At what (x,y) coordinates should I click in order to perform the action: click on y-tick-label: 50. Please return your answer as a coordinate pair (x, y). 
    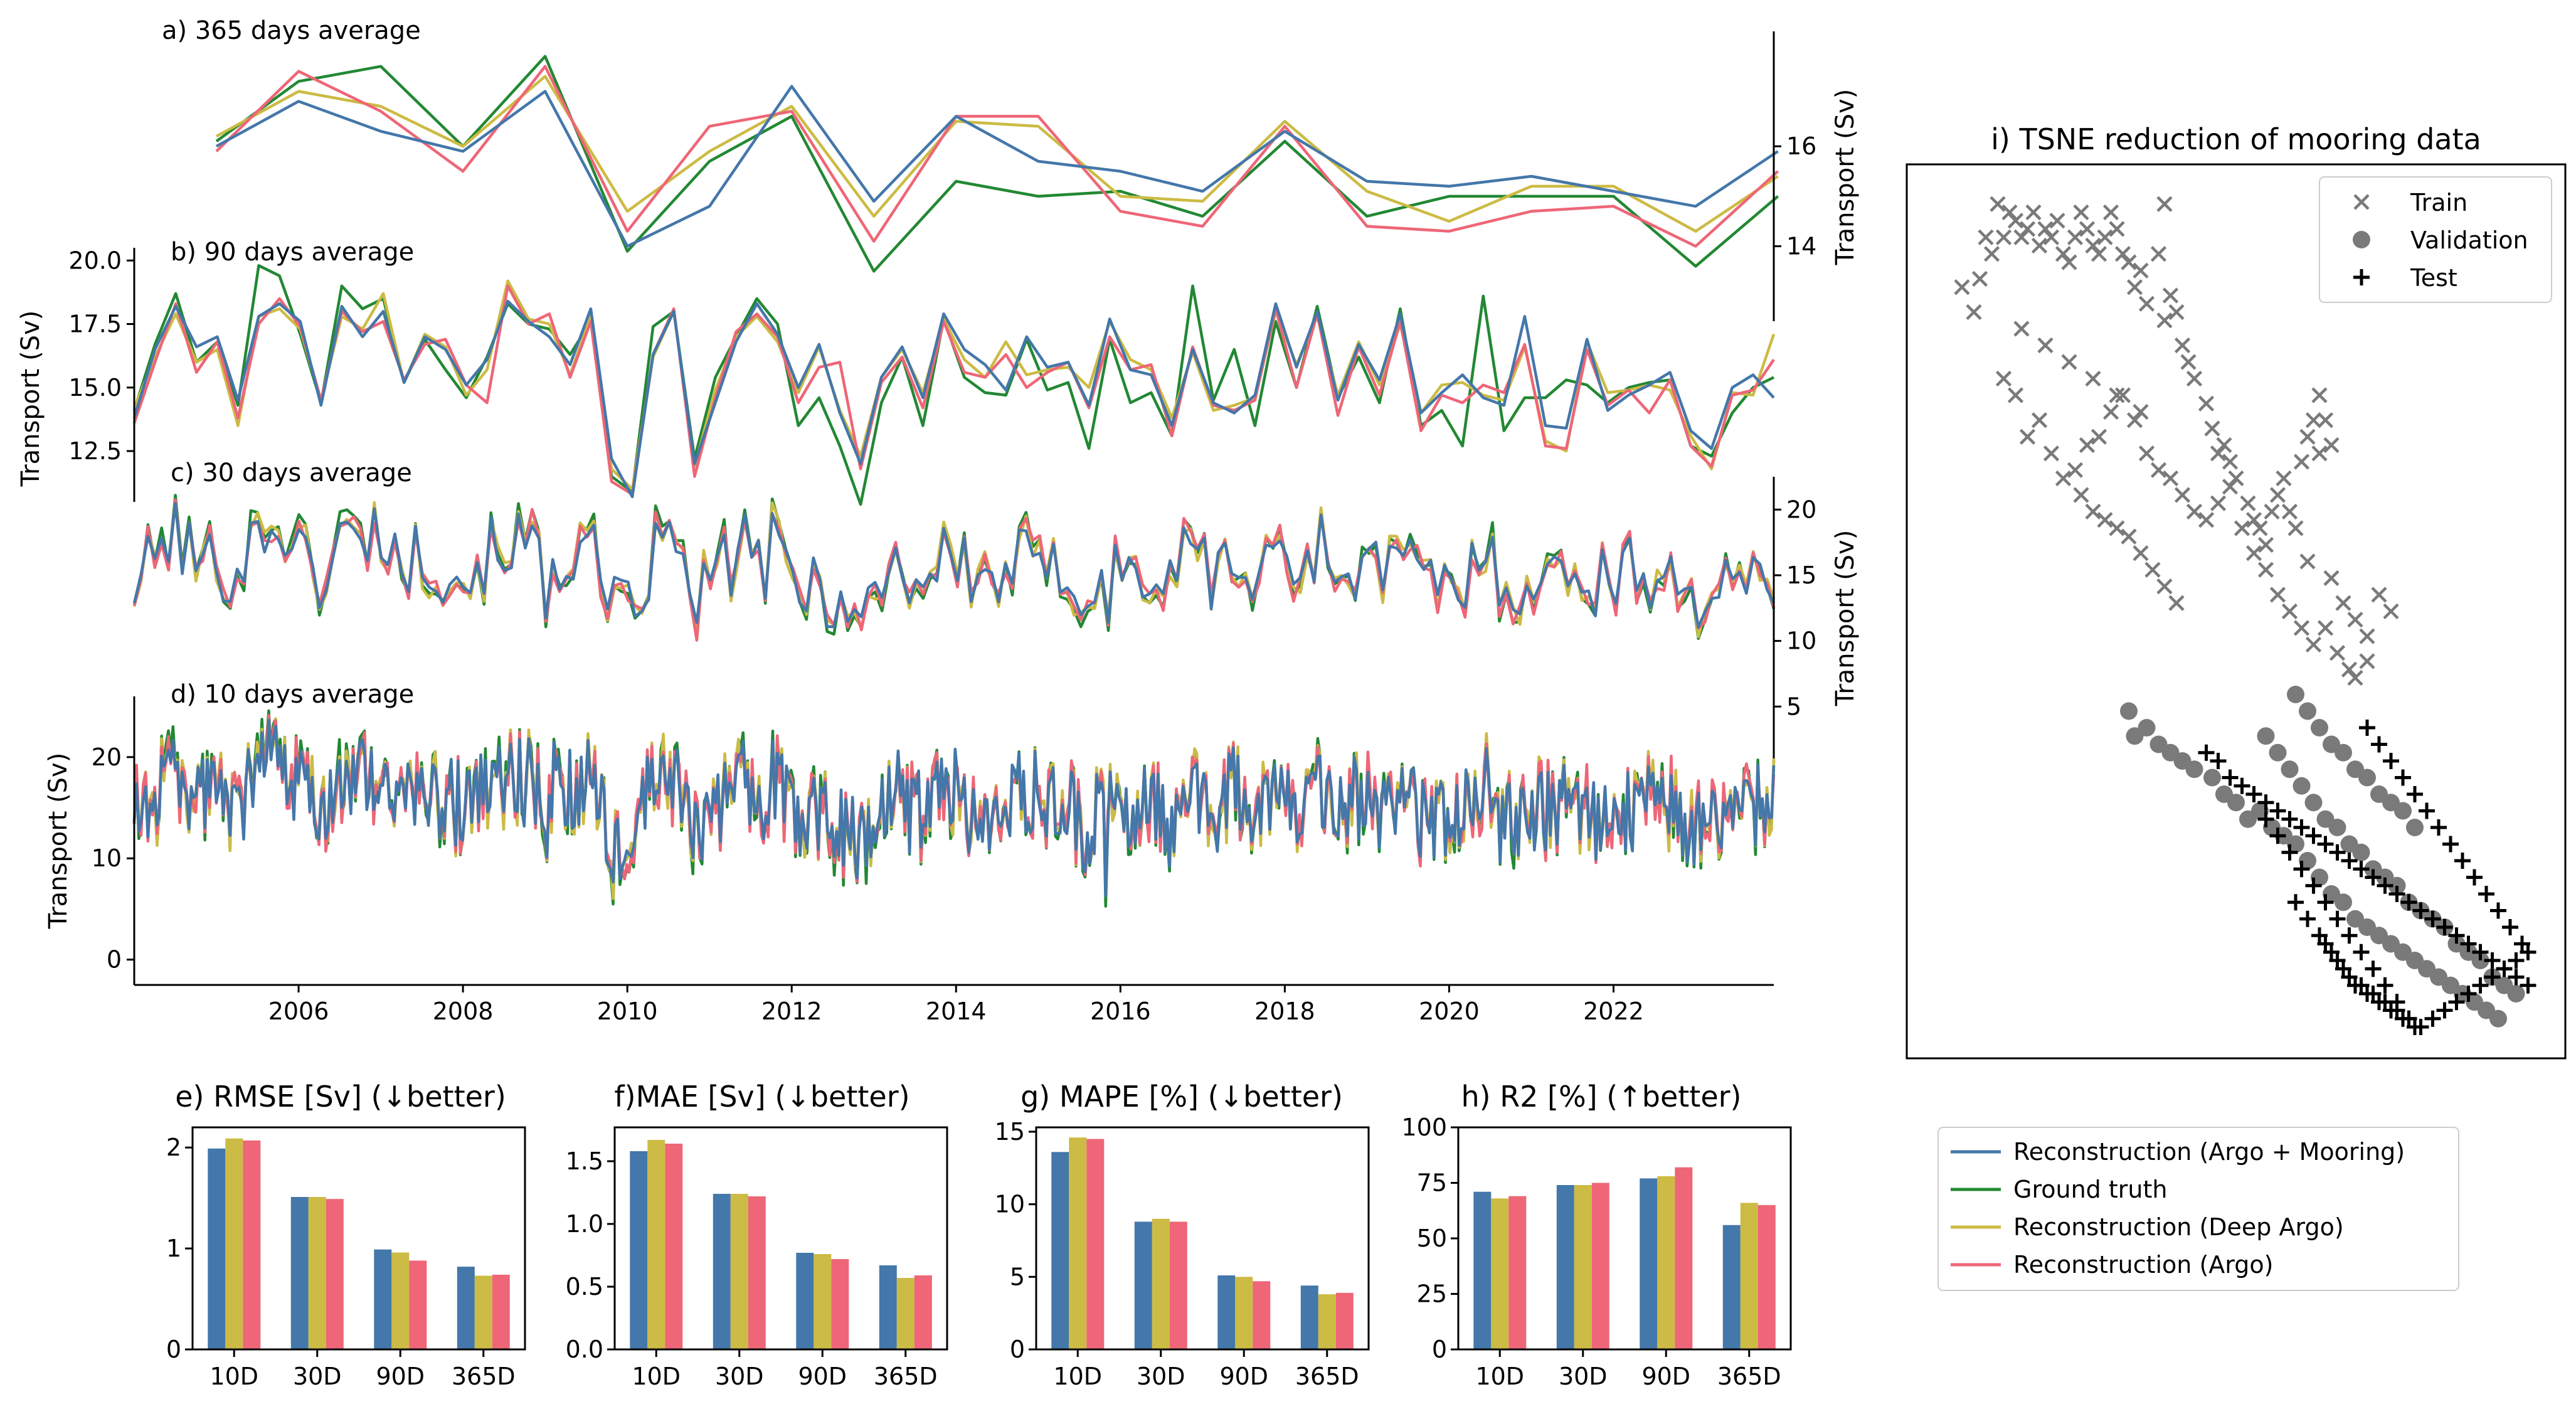
    Looking at the image, I should click on (1432, 1238).